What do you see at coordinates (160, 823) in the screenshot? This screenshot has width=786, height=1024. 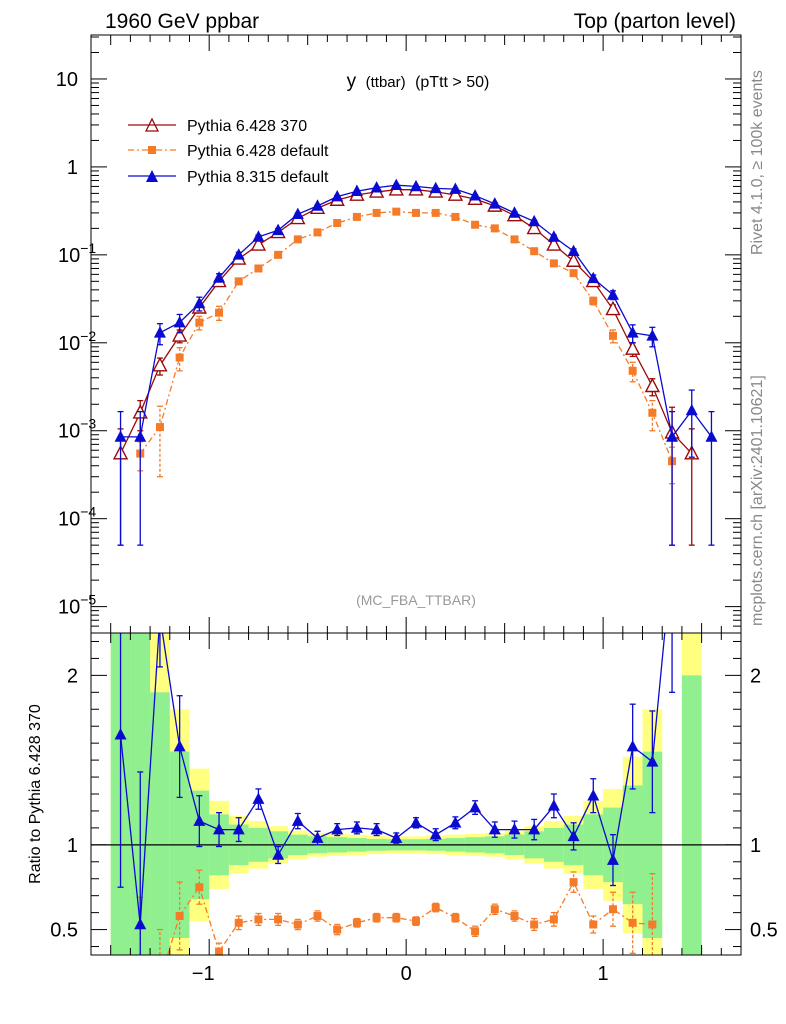 I see `band-inner` at bounding box center [160, 823].